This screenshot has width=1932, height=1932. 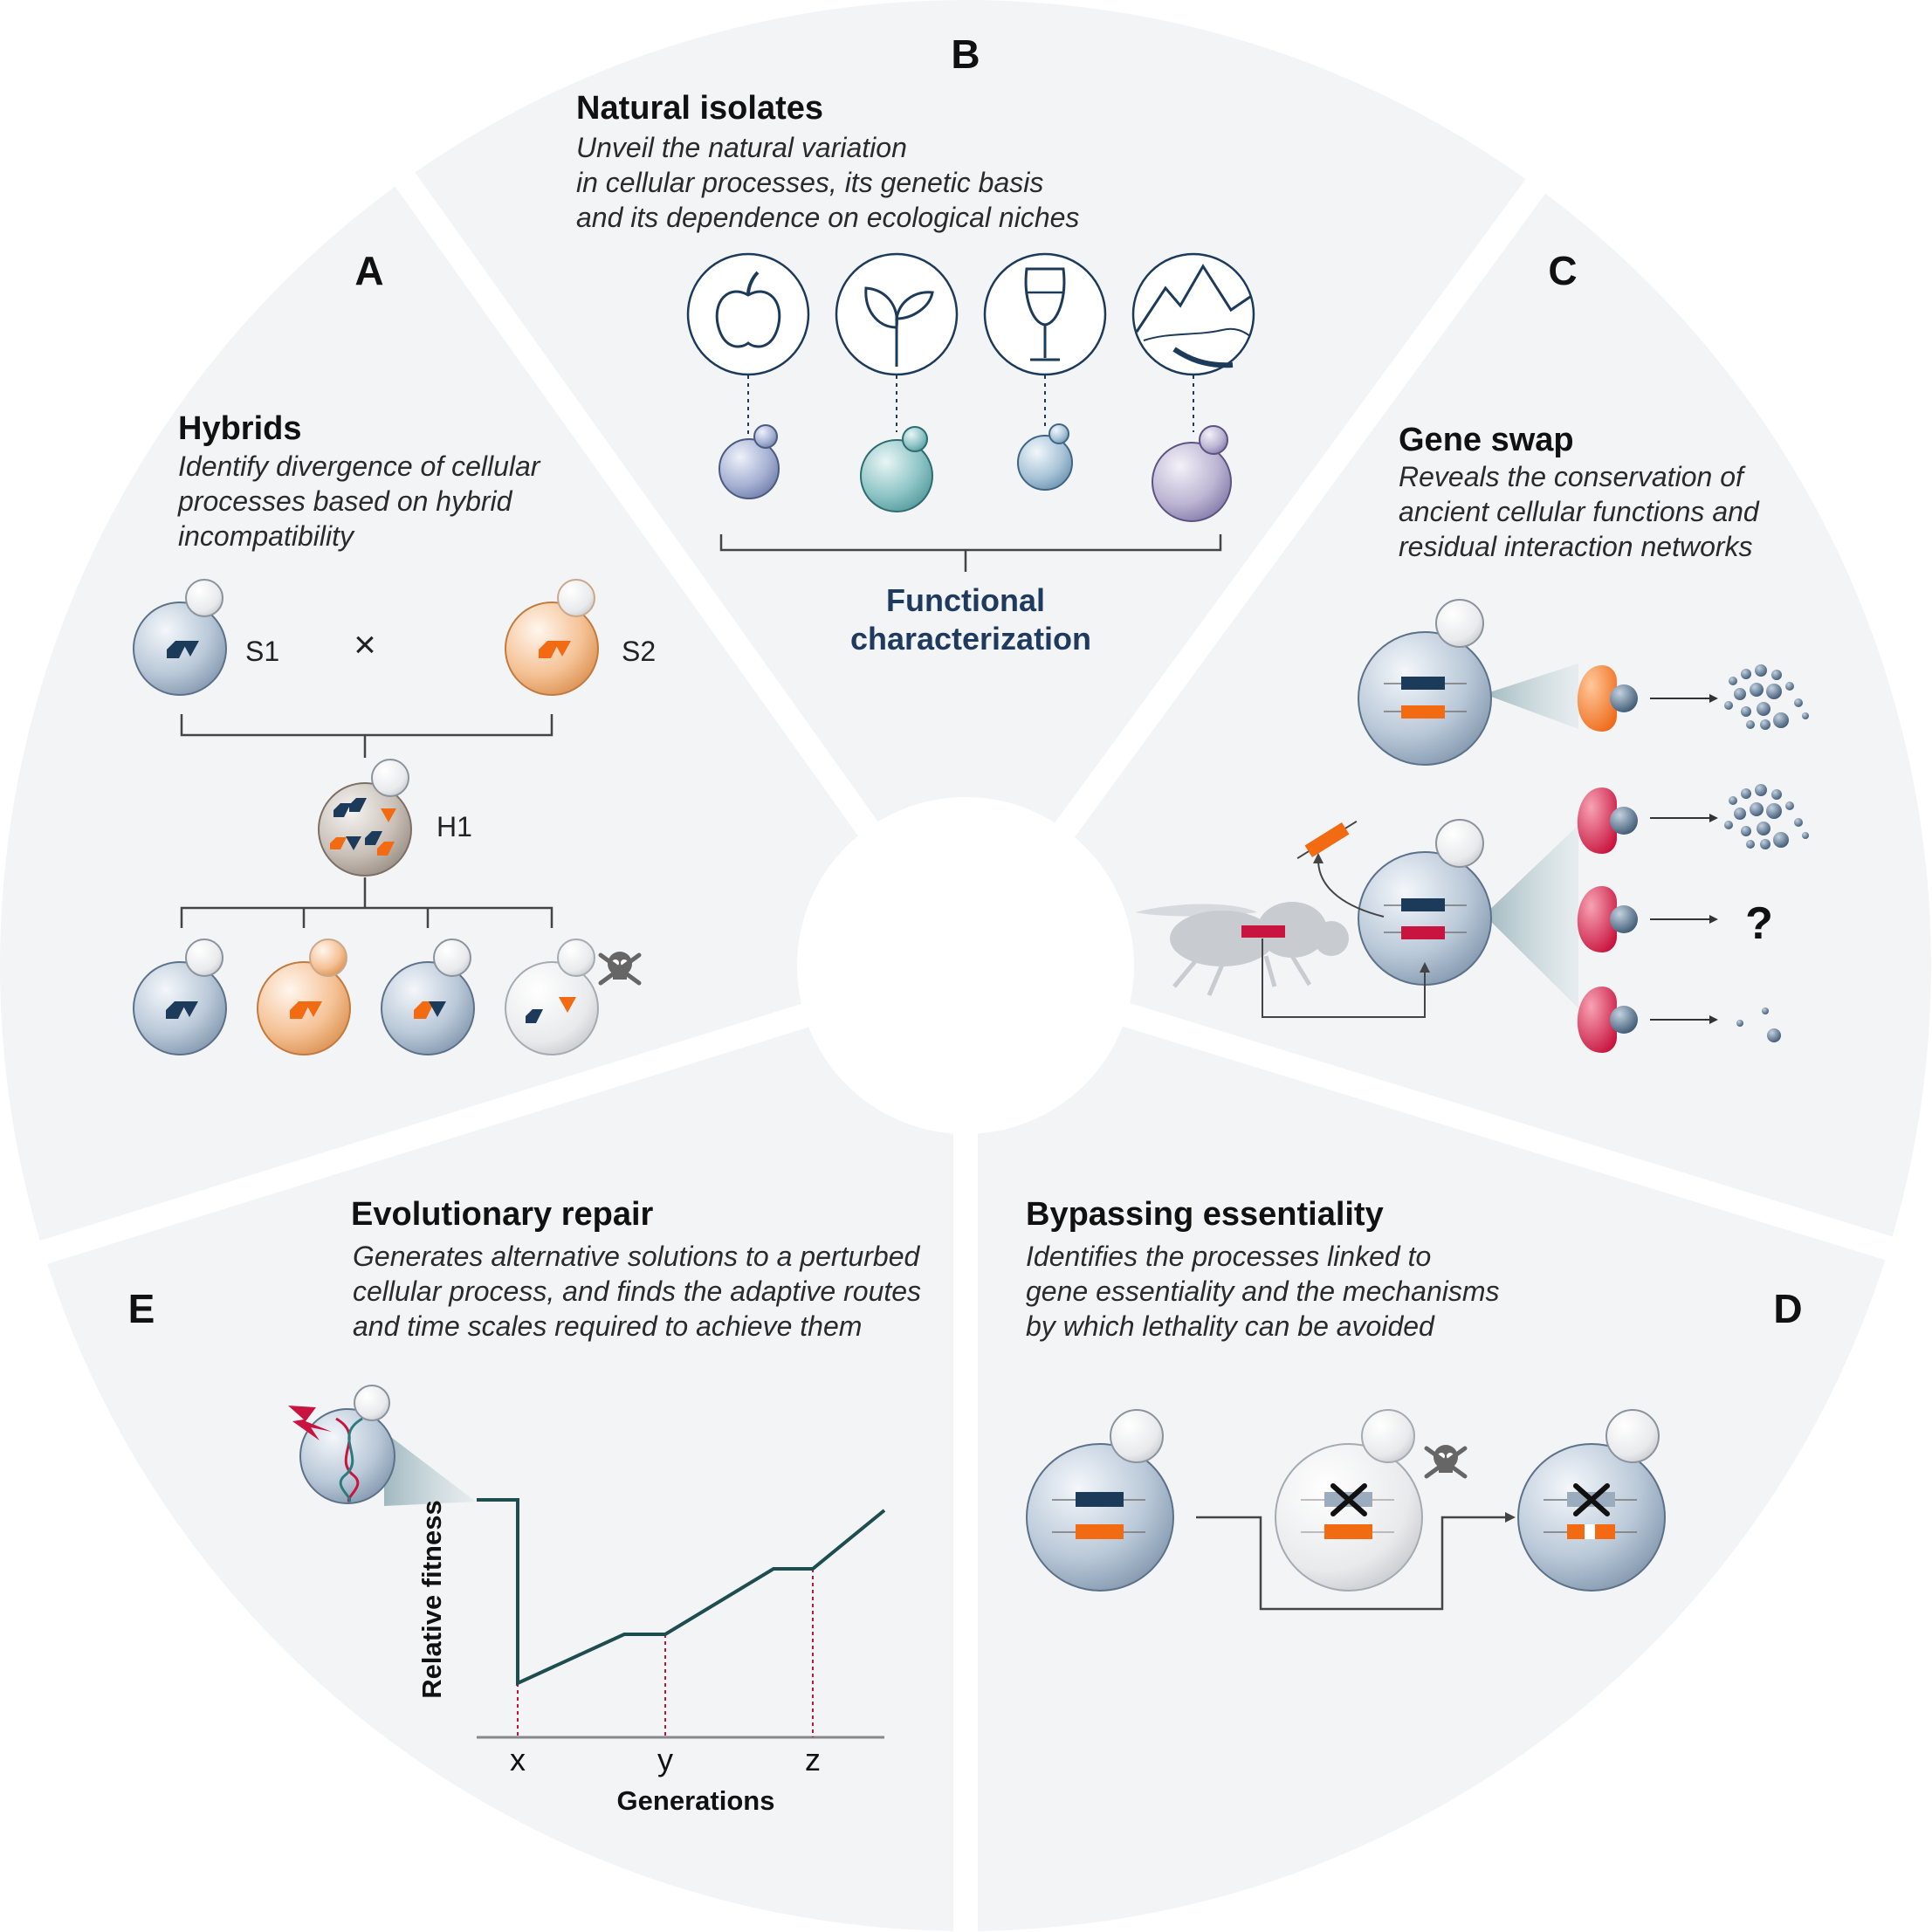 I want to click on x-axis-label: Generations, so click(x=696, y=1801).